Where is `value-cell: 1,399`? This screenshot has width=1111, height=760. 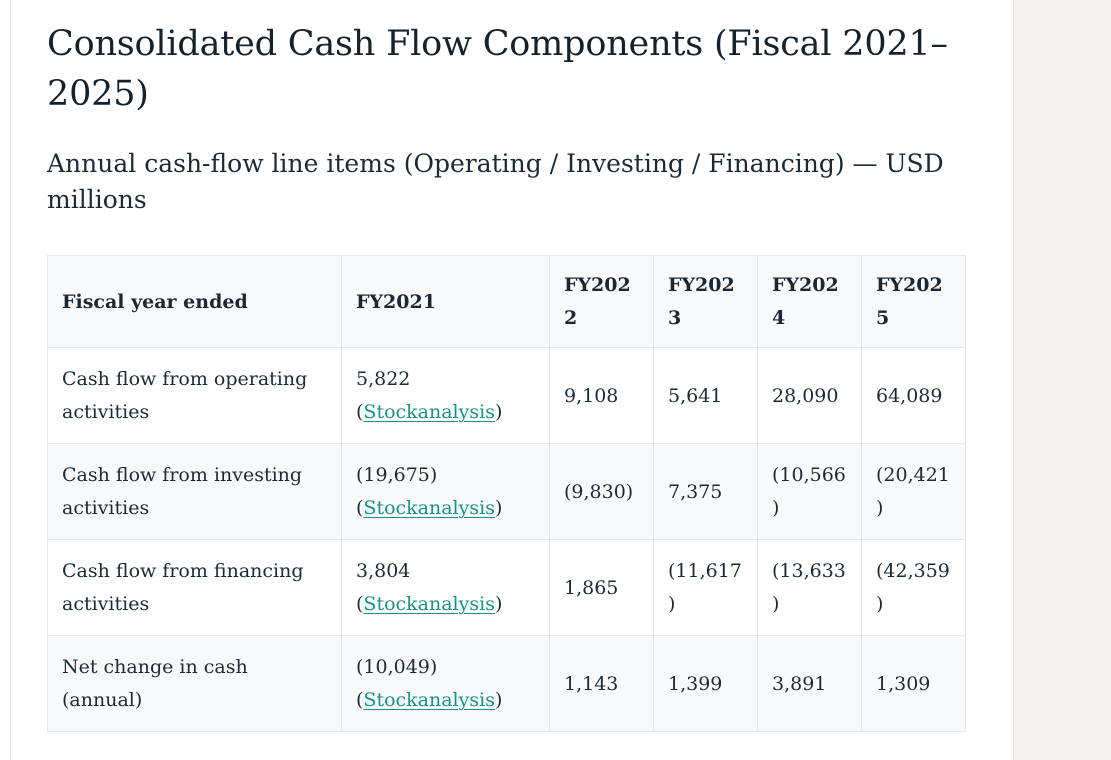
value-cell: 1,399 is located at coordinates (705, 684).